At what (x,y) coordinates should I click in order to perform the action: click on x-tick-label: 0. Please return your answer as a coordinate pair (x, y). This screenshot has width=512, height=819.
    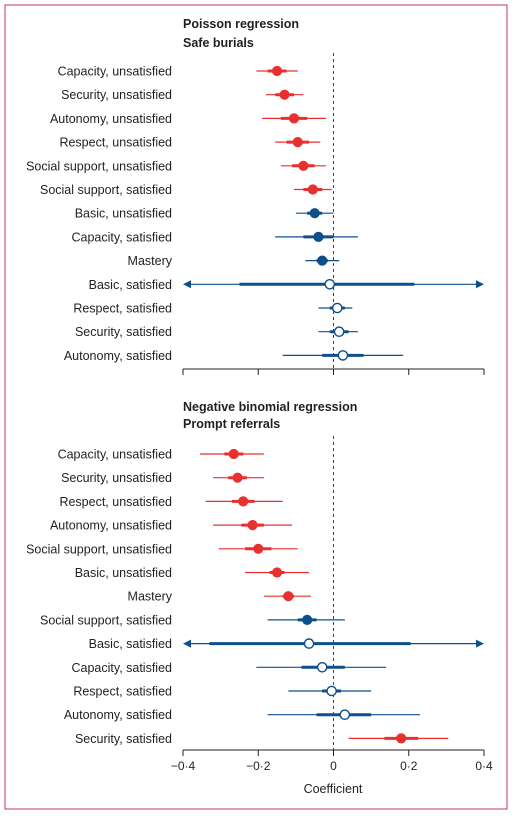
    Looking at the image, I should click on (333, 766).